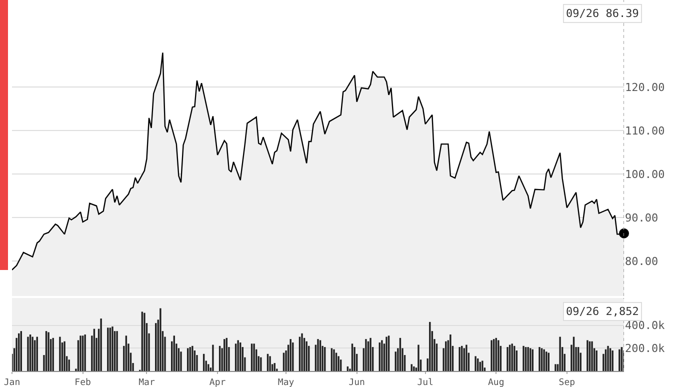  What do you see at coordinates (217, 382) in the screenshot?
I see `x-tick-label: Apr` at bounding box center [217, 382].